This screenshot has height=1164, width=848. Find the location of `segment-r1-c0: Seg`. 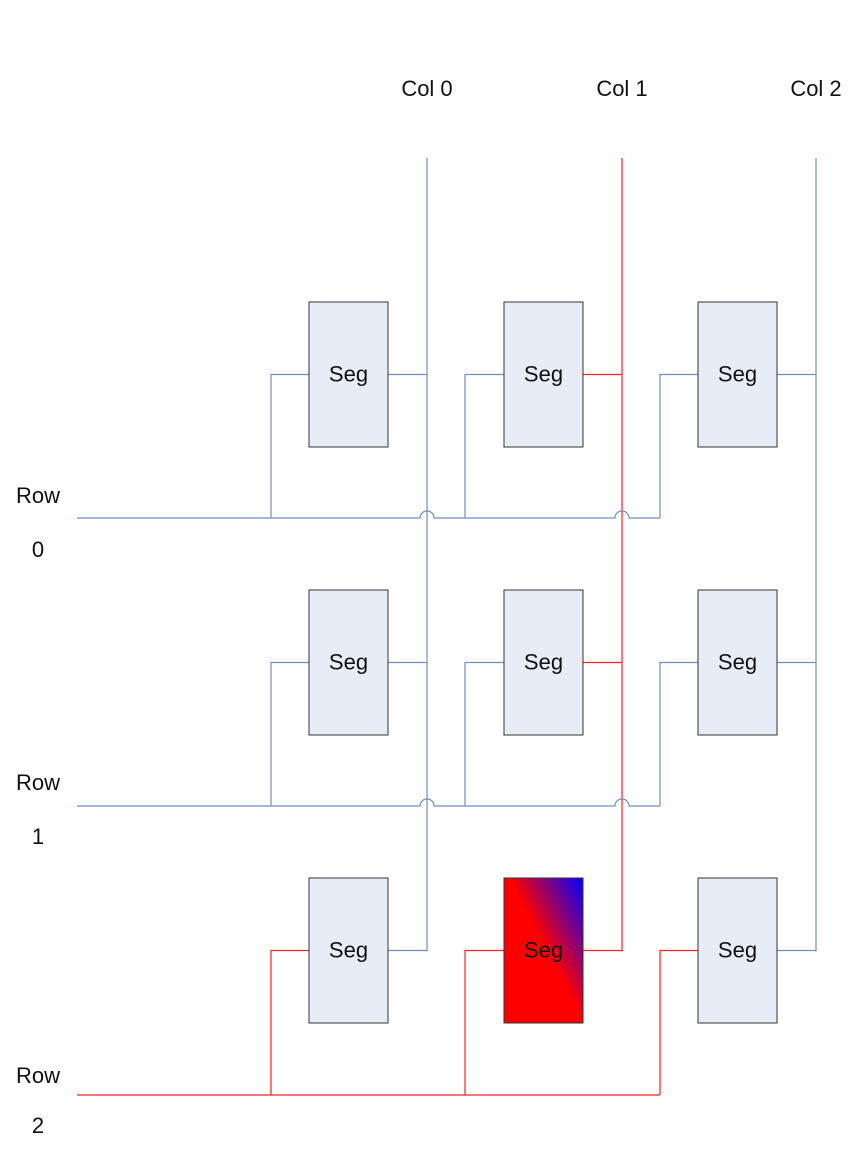

segment-r1-c0: Seg is located at coordinates (348, 662).